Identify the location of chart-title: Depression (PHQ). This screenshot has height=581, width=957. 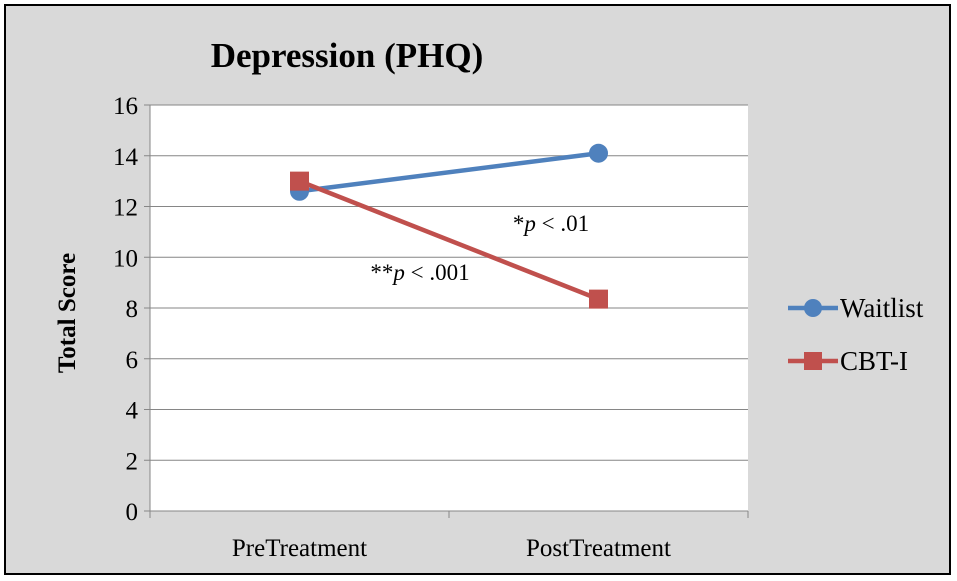
(347, 55).